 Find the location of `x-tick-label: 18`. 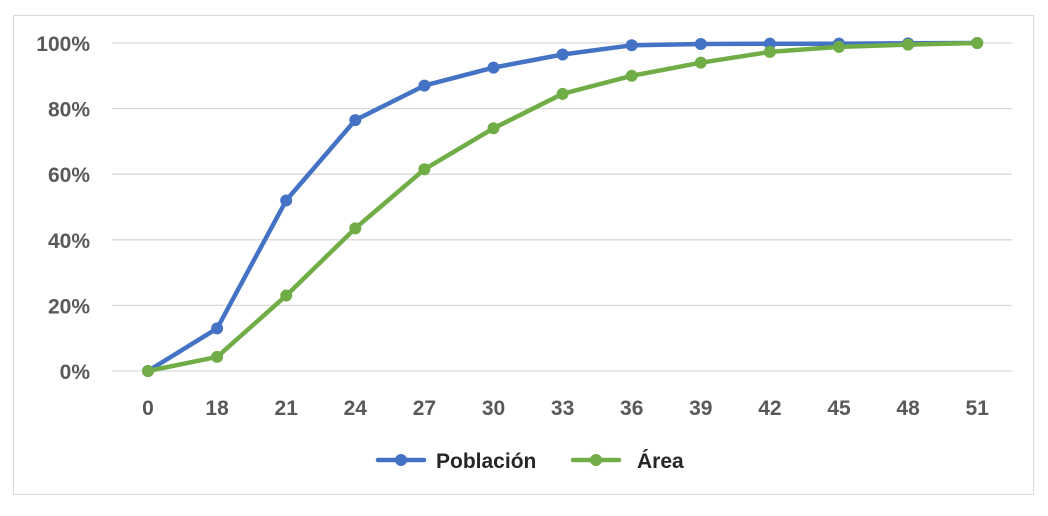

x-tick-label: 18 is located at coordinates (217, 408).